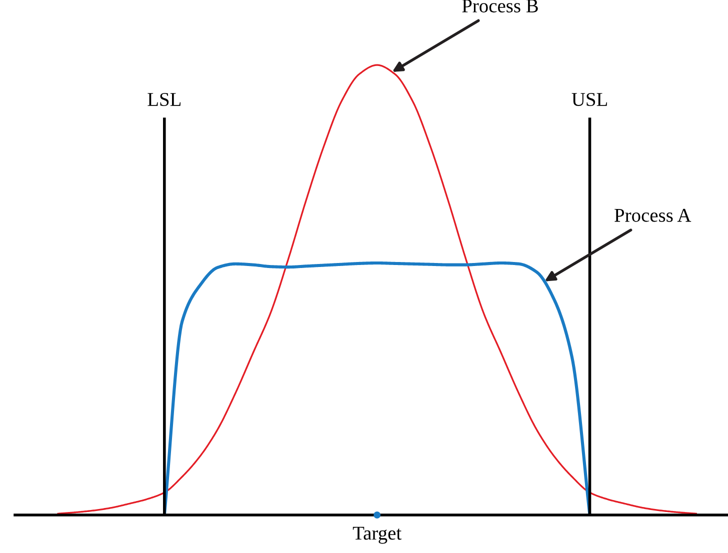 Image resolution: width=728 pixels, height=553 pixels. Describe the element at coordinates (653, 215) in the screenshot. I see `annotation: Process A` at that location.